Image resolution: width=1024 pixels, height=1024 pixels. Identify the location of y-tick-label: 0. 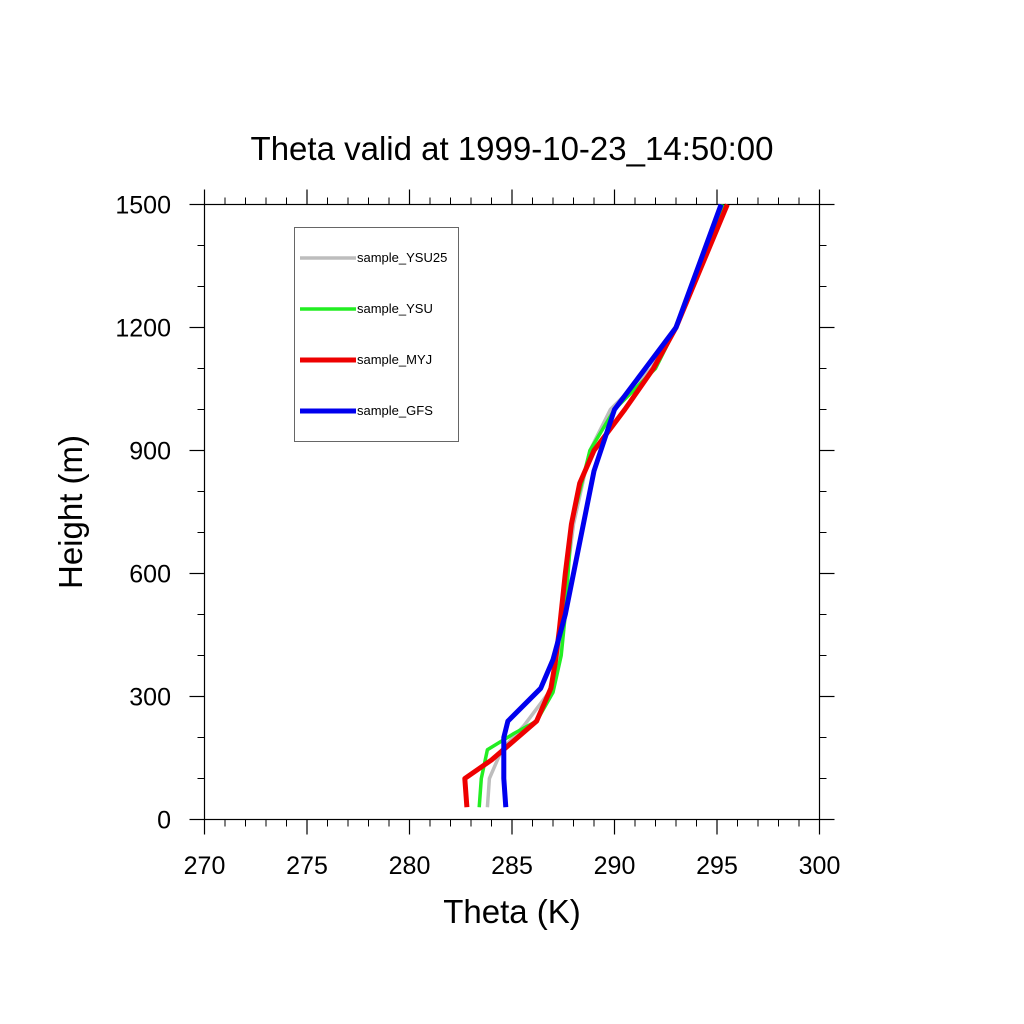
(164, 821).